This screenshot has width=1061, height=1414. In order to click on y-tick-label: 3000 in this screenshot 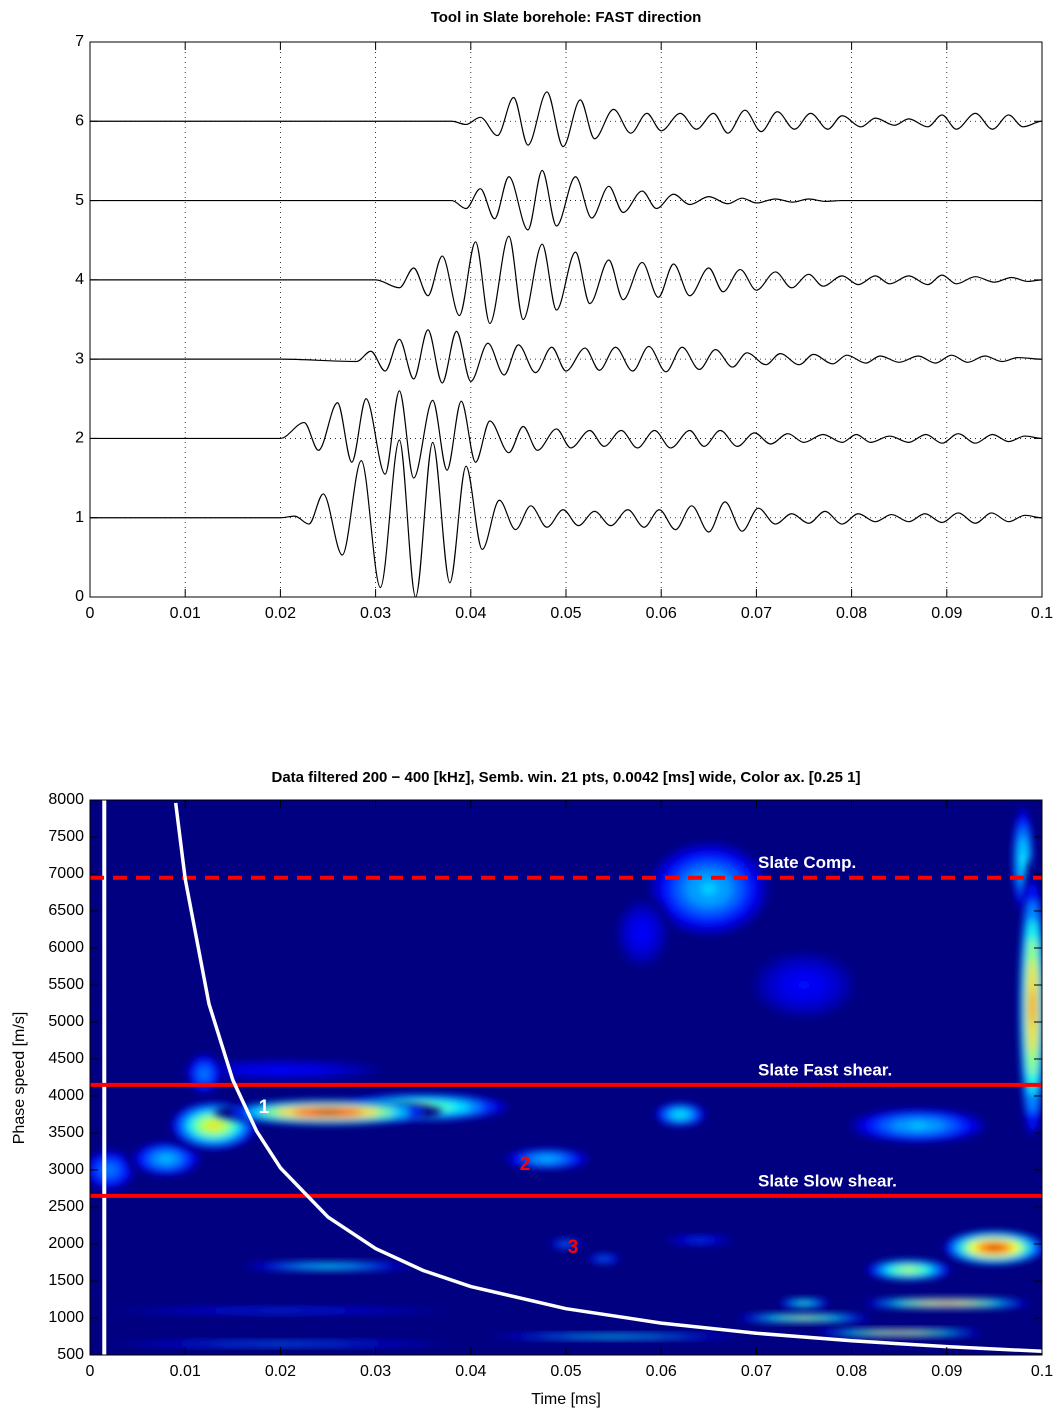, I will do `click(66, 1169)`.